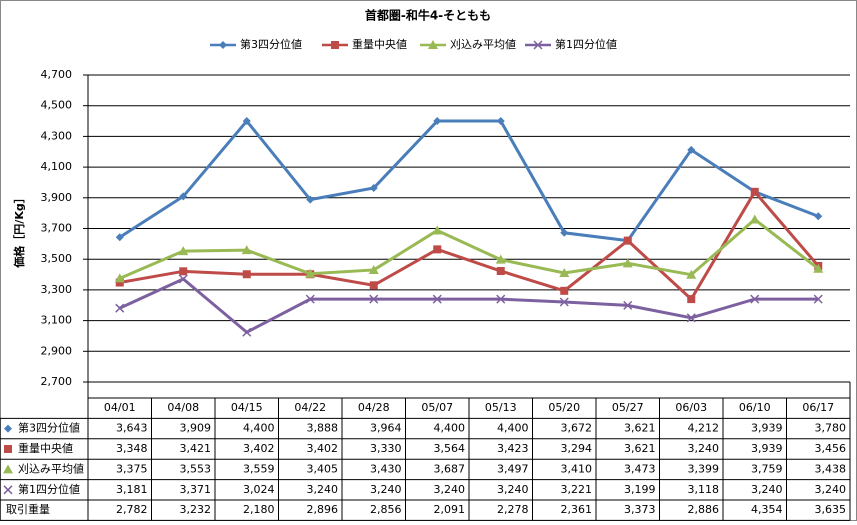  What do you see at coordinates (57, 258) in the screenshot?
I see `y-tick-label: 3,500` at bounding box center [57, 258].